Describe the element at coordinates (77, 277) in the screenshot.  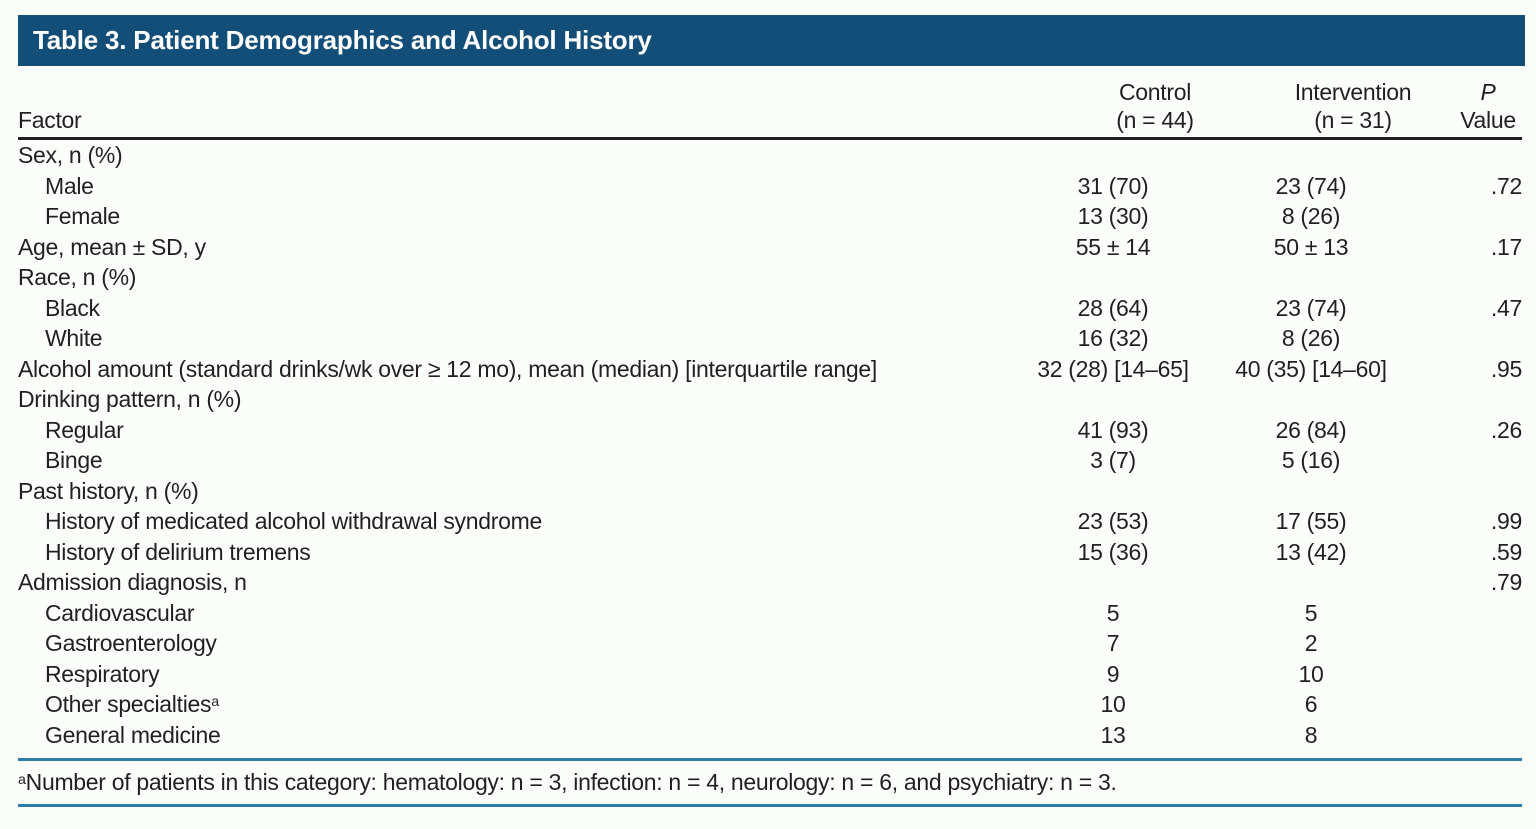
I see `row-label: Race, n (%)` at that location.